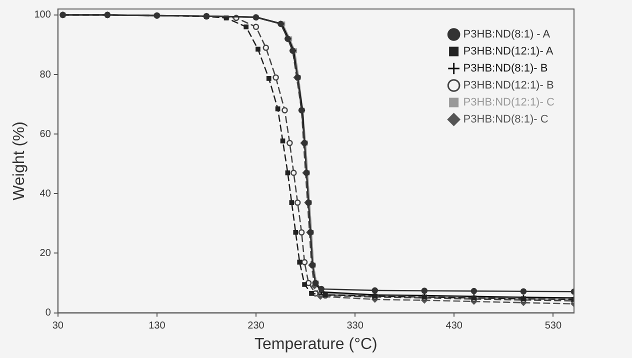  I want to click on y-tick-label: 20, so click(46, 253).